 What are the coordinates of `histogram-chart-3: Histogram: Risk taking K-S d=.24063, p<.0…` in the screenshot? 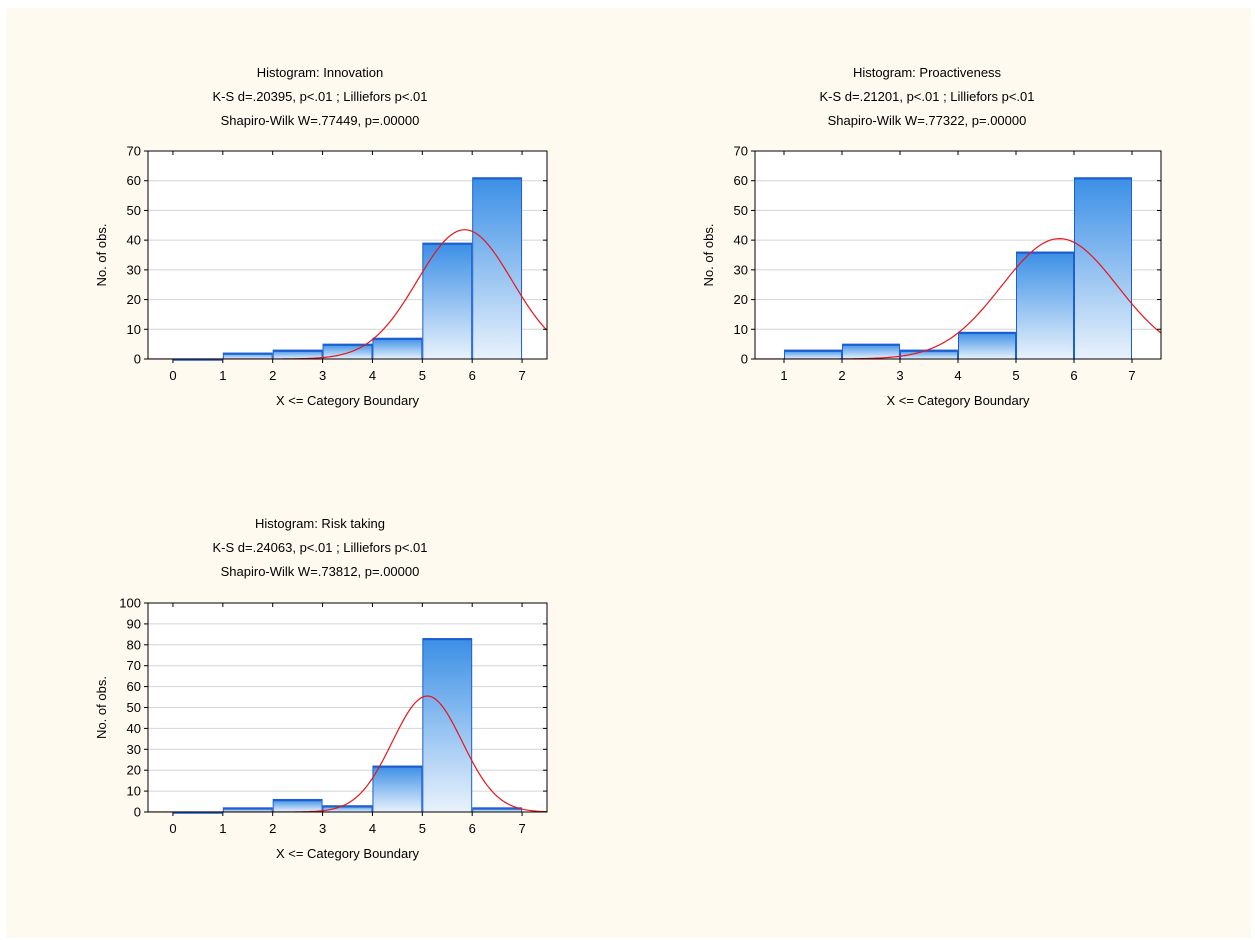 It's located at (321, 688).